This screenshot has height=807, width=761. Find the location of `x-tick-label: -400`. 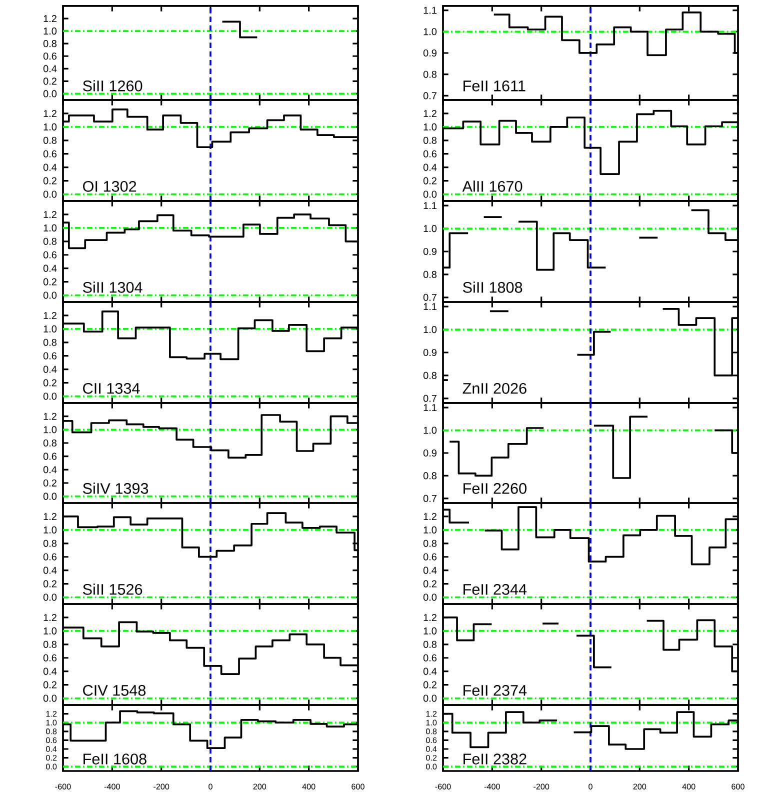

x-tick-label: -400 is located at coordinates (112, 787).